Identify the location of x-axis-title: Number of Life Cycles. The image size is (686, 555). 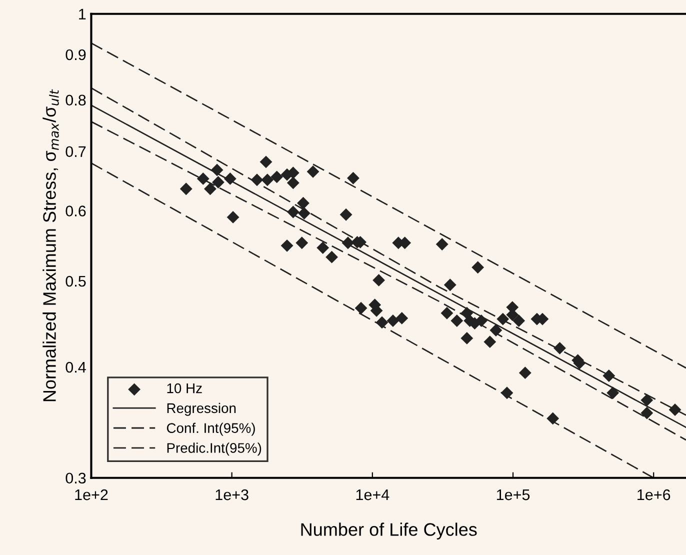
(389, 531).